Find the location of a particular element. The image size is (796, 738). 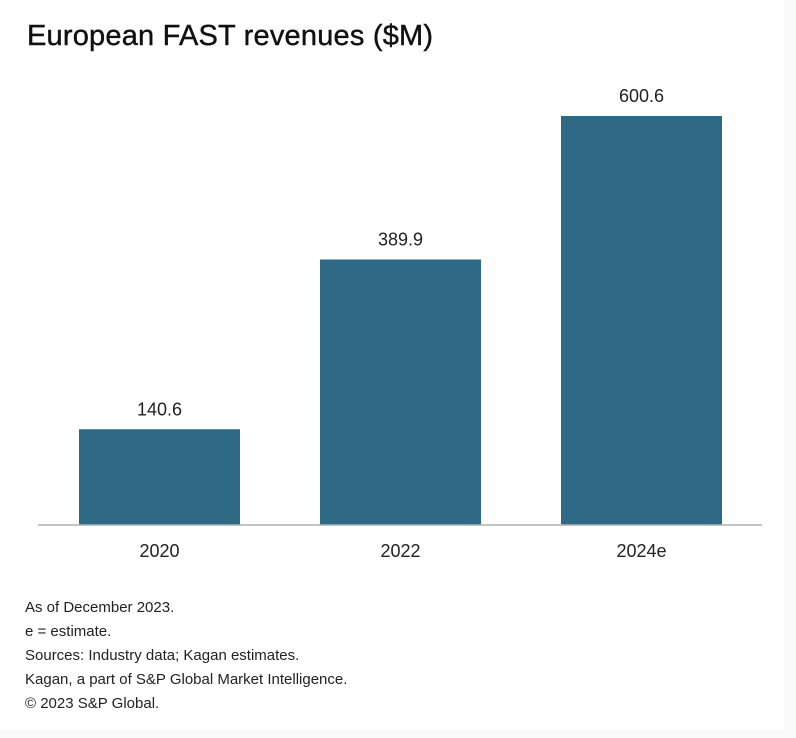

footnote-sources: Sources: Industry data; Kagan estimates. is located at coordinates (162, 655).